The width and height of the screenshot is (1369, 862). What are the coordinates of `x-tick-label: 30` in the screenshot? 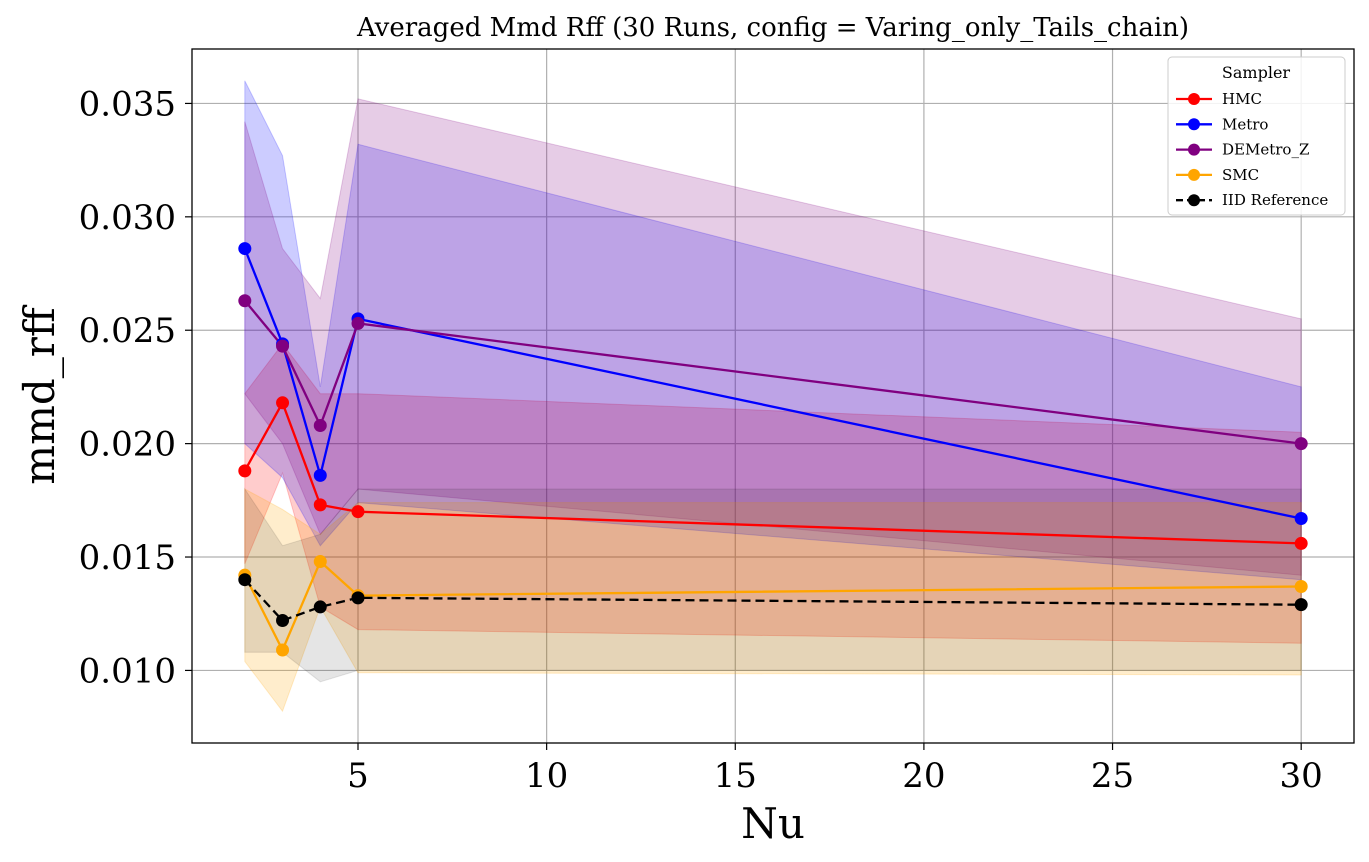 It's located at (1301, 776).